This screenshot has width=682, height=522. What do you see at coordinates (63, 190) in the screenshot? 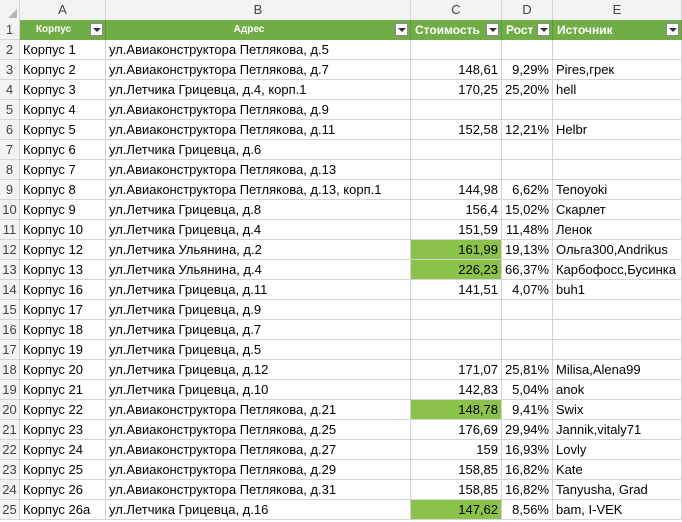
I see `cell-a: Корпус 8` at bounding box center [63, 190].